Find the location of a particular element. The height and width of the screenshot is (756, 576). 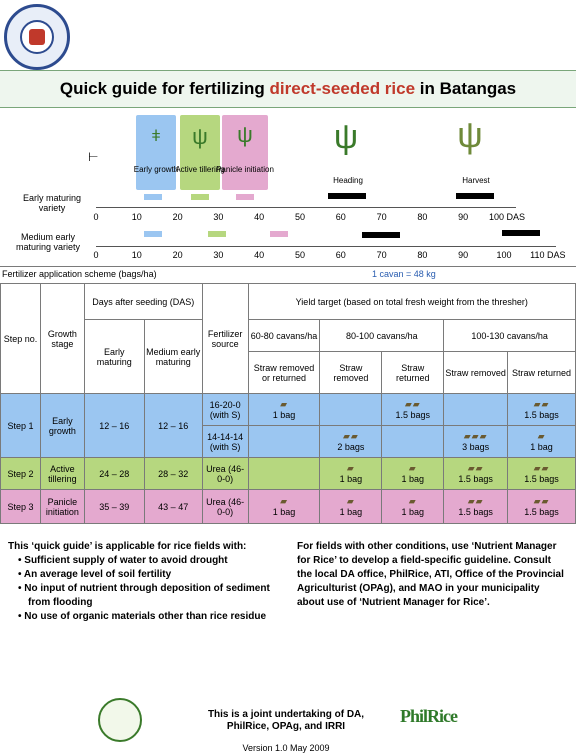

axis-tick-label: 50 is located at coordinates (299, 217).